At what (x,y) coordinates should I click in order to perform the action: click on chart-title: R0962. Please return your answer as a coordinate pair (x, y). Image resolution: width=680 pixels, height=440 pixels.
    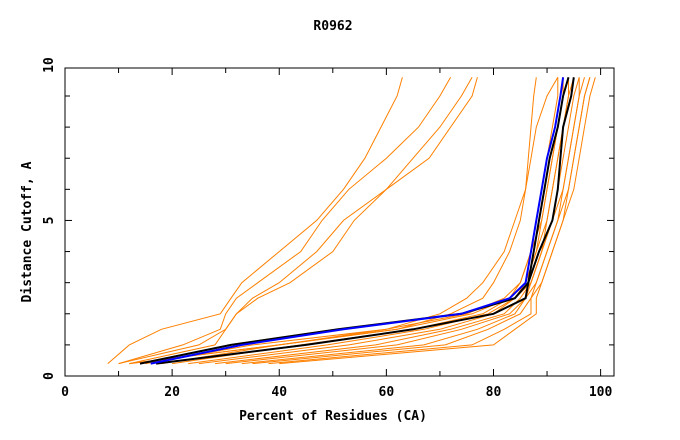
    Looking at the image, I should click on (332, 26).